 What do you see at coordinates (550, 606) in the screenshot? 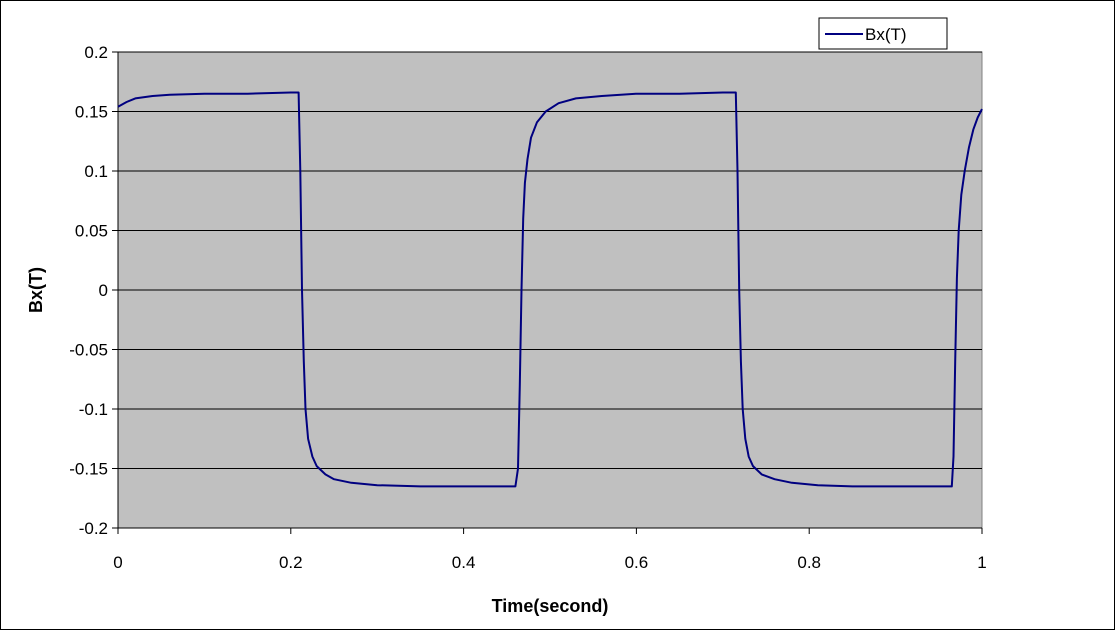
I see `x-axis-title: Time(second)` at bounding box center [550, 606].